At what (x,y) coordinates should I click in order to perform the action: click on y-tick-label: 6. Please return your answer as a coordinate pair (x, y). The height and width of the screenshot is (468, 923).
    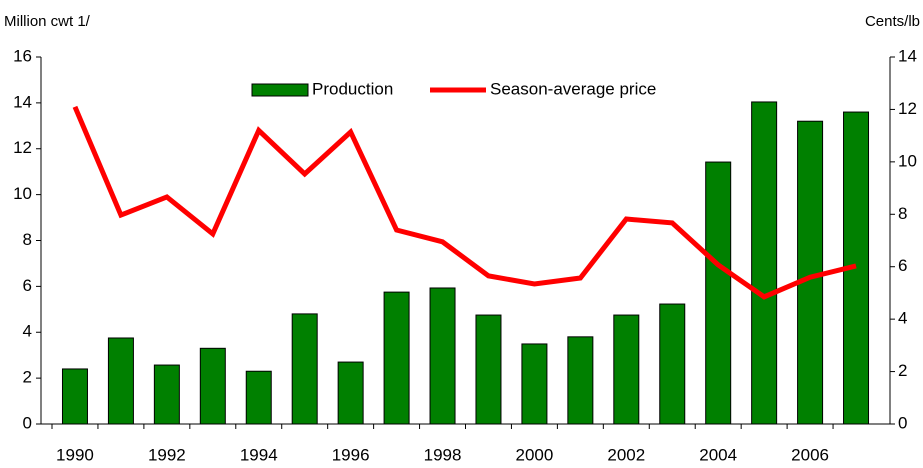
    Looking at the image, I should click on (27, 285).